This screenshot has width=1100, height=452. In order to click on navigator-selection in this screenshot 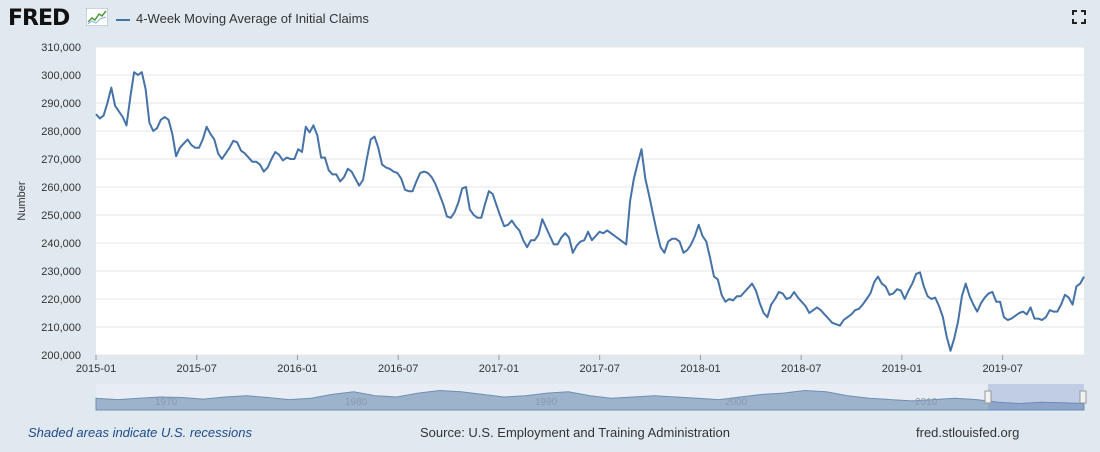, I will do `click(1036, 397)`.